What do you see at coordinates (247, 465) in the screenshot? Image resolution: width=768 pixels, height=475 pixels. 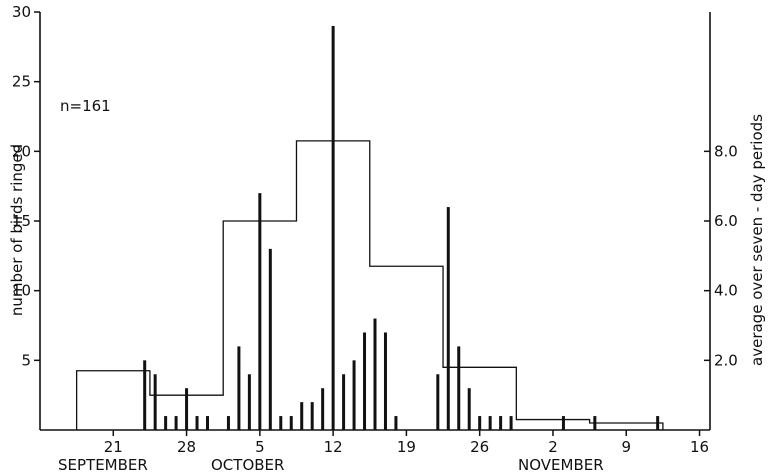 I see `month-label-october: OCTOBER` at bounding box center [247, 465].